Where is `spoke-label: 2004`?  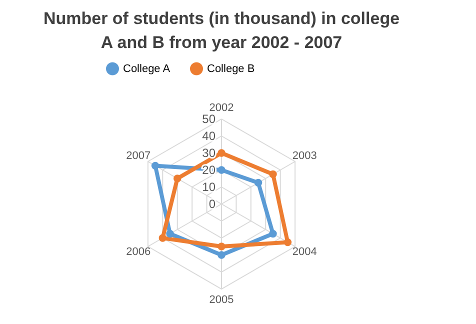 spoke-label: 2004 is located at coordinates (304, 252).